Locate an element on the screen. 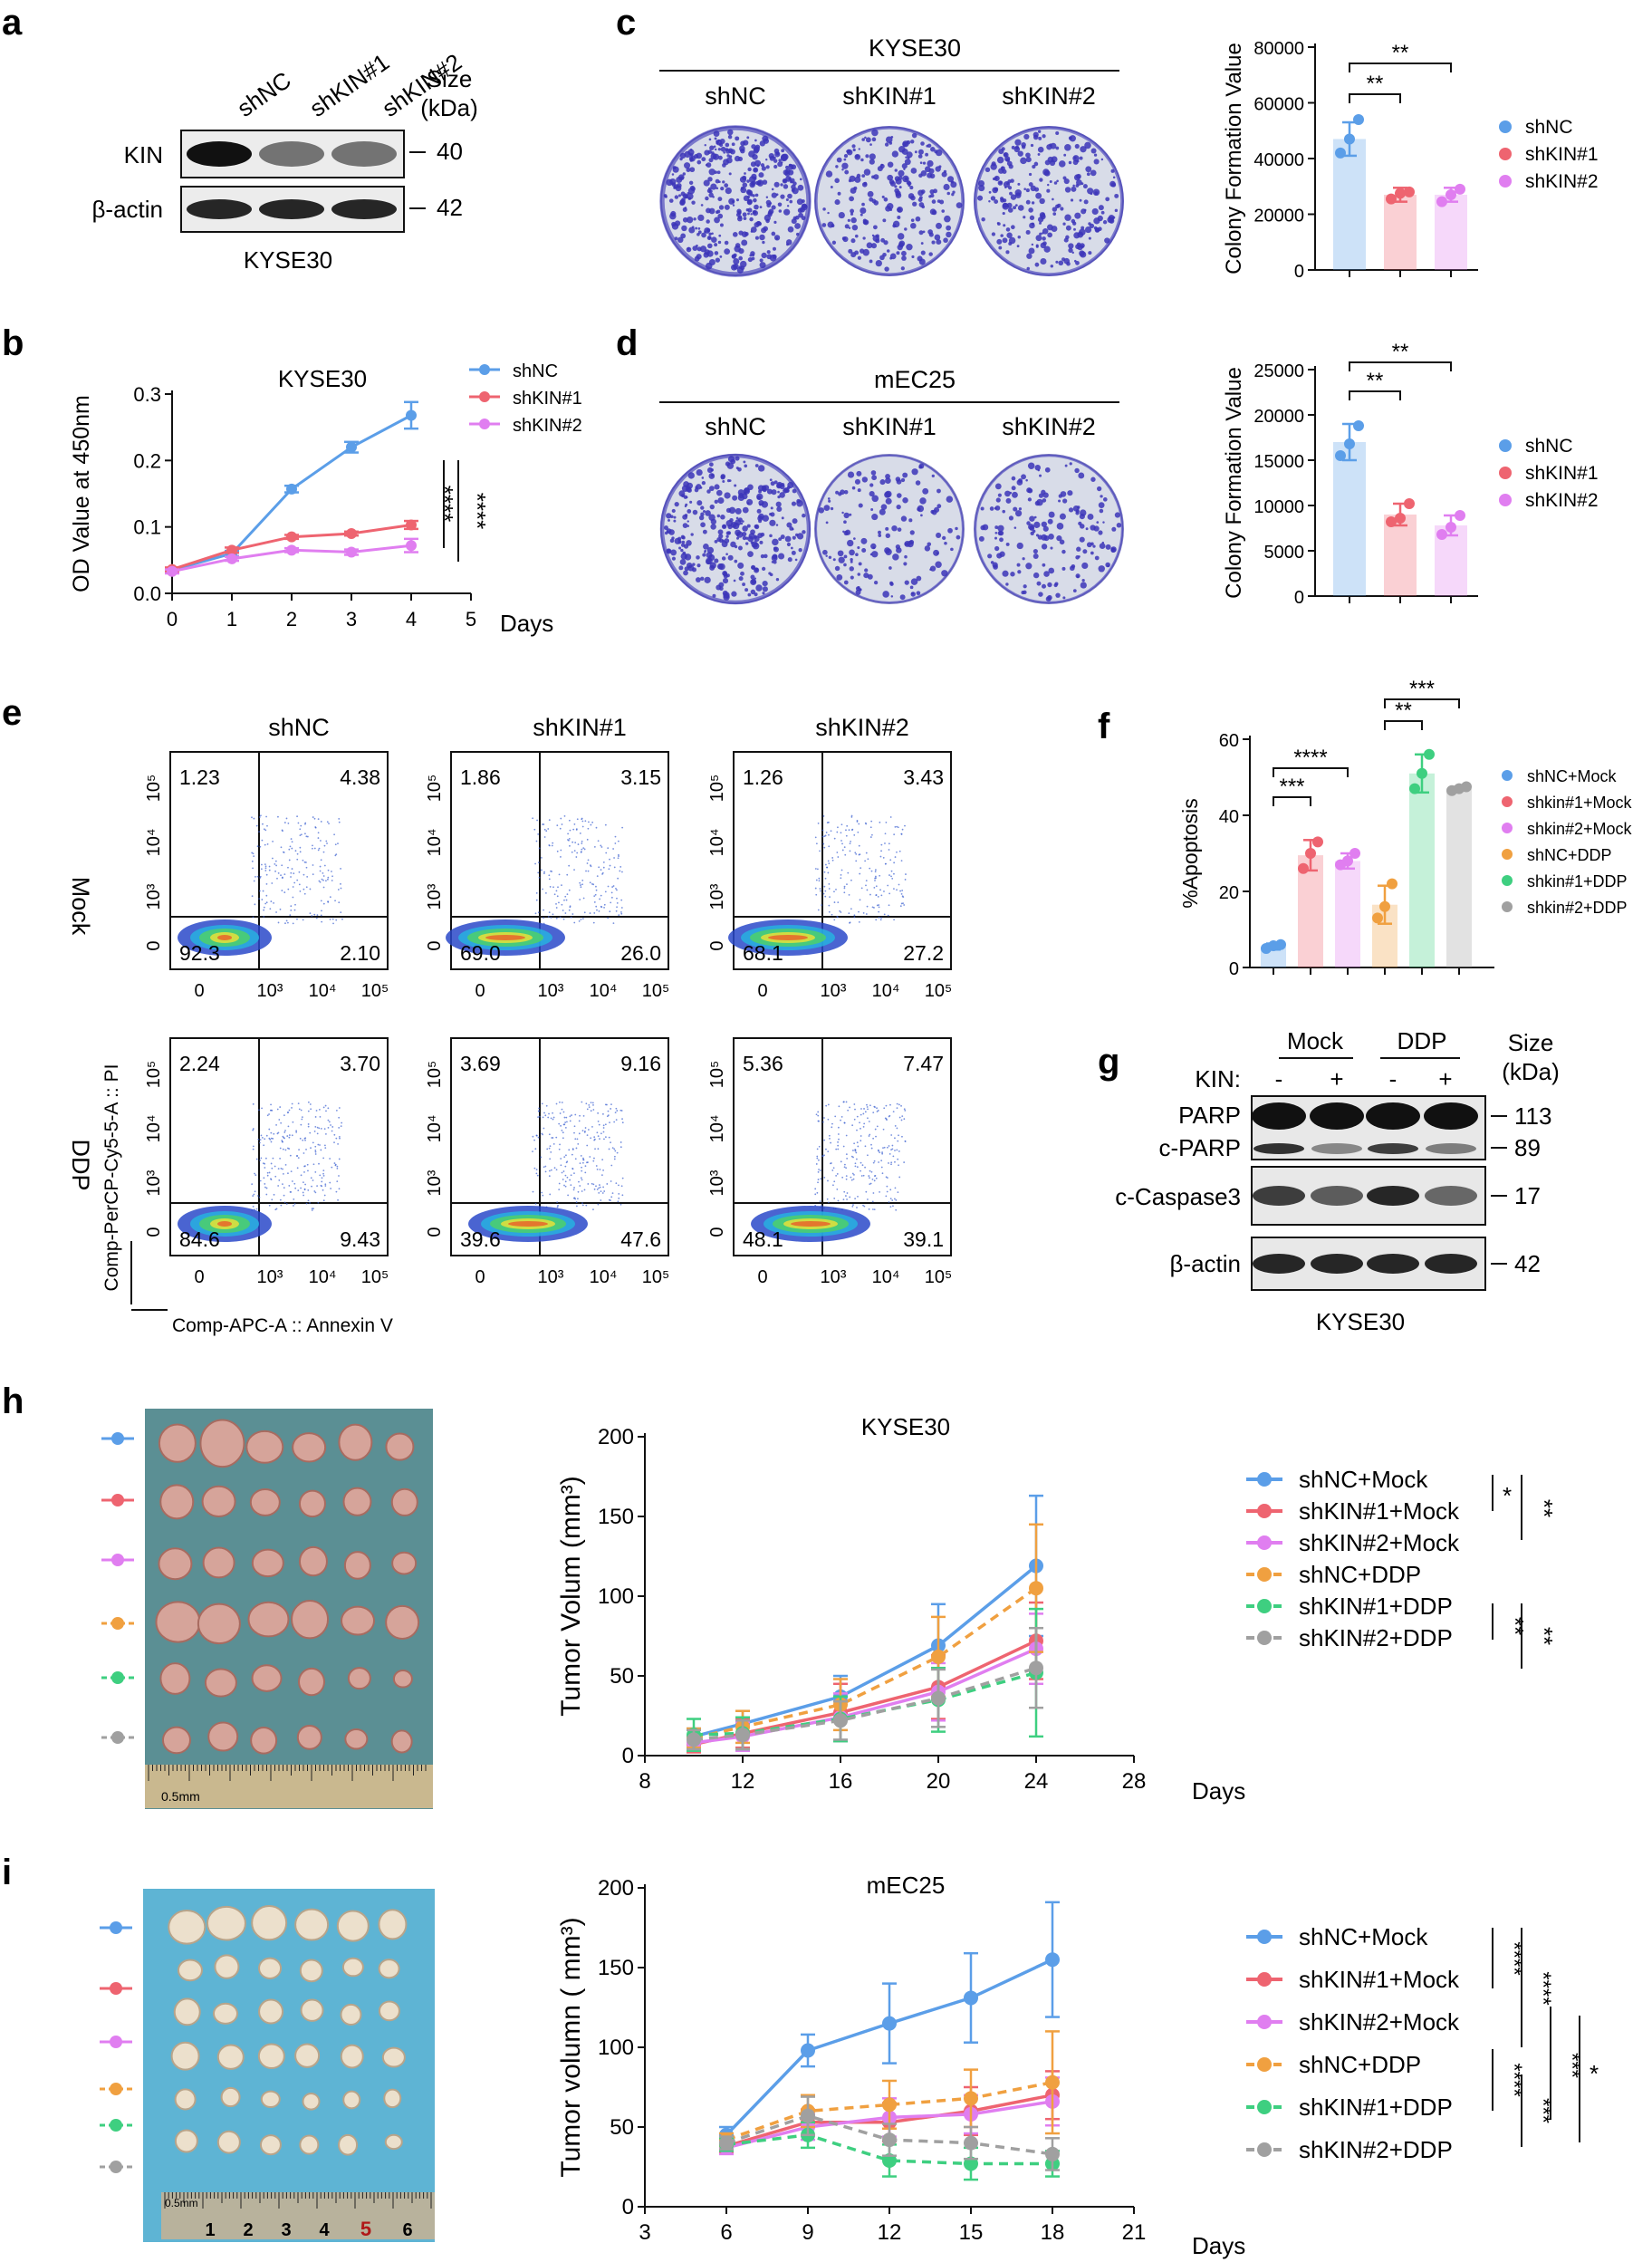 The width and height of the screenshot is (1652, 2262). flow-x-tick: 0 is located at coordinates (199, 991).